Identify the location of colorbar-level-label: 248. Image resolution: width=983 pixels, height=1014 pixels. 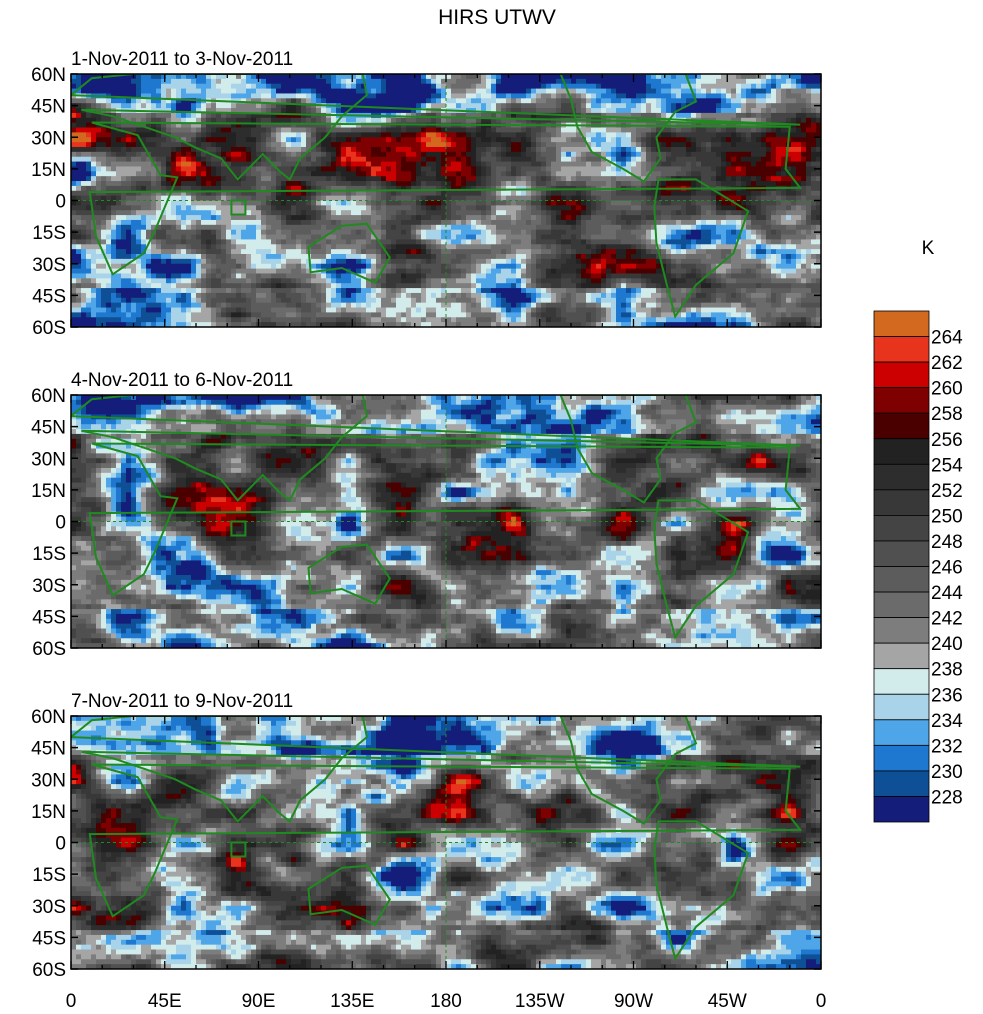
(947, 542).